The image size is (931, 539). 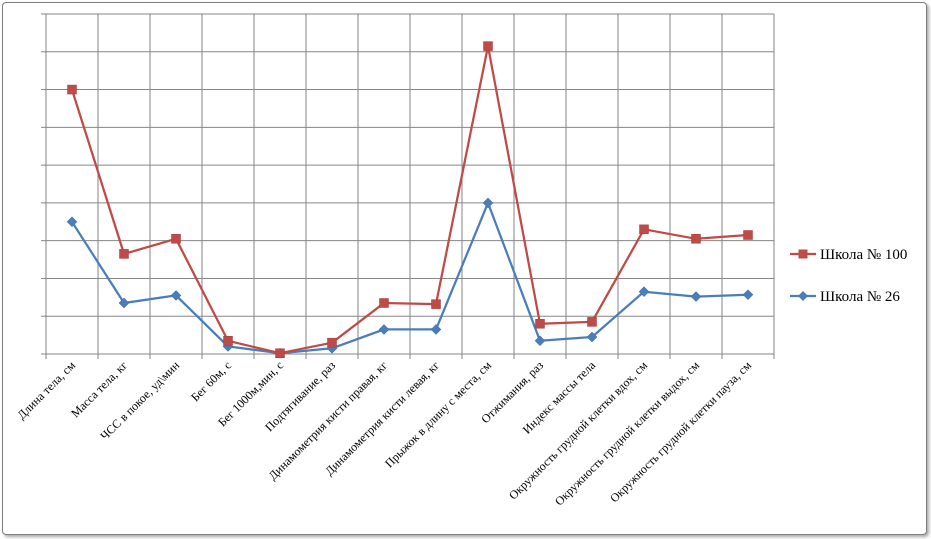 I want to click on legend-item: Школа № 100, so click(x=848, y=255).